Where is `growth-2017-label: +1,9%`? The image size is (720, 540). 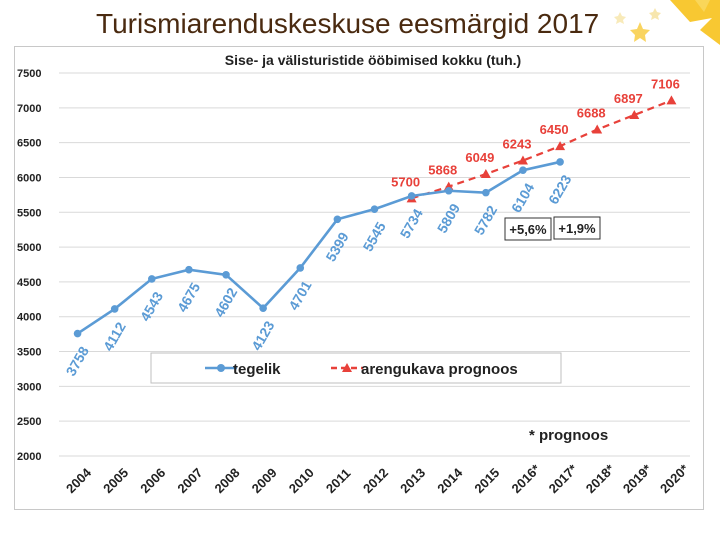 growth-2017-label: +1,9% is located at coordinates (577, 228).